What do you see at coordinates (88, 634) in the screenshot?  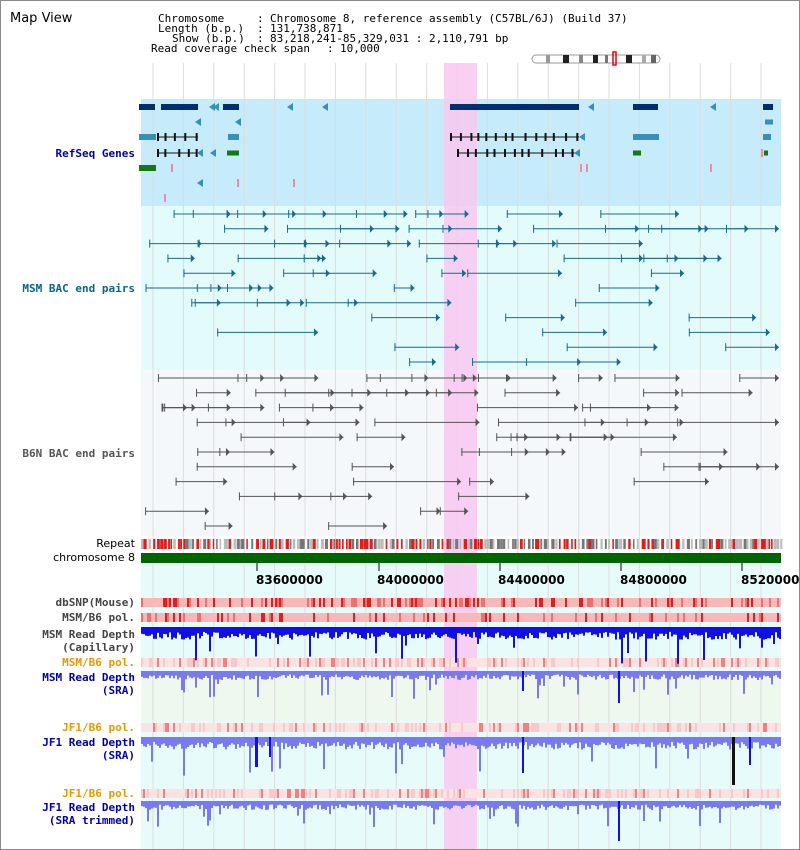 I see `track-label-msm-depth-cap: MSM Read Depth` at bounding box center [88, 634].